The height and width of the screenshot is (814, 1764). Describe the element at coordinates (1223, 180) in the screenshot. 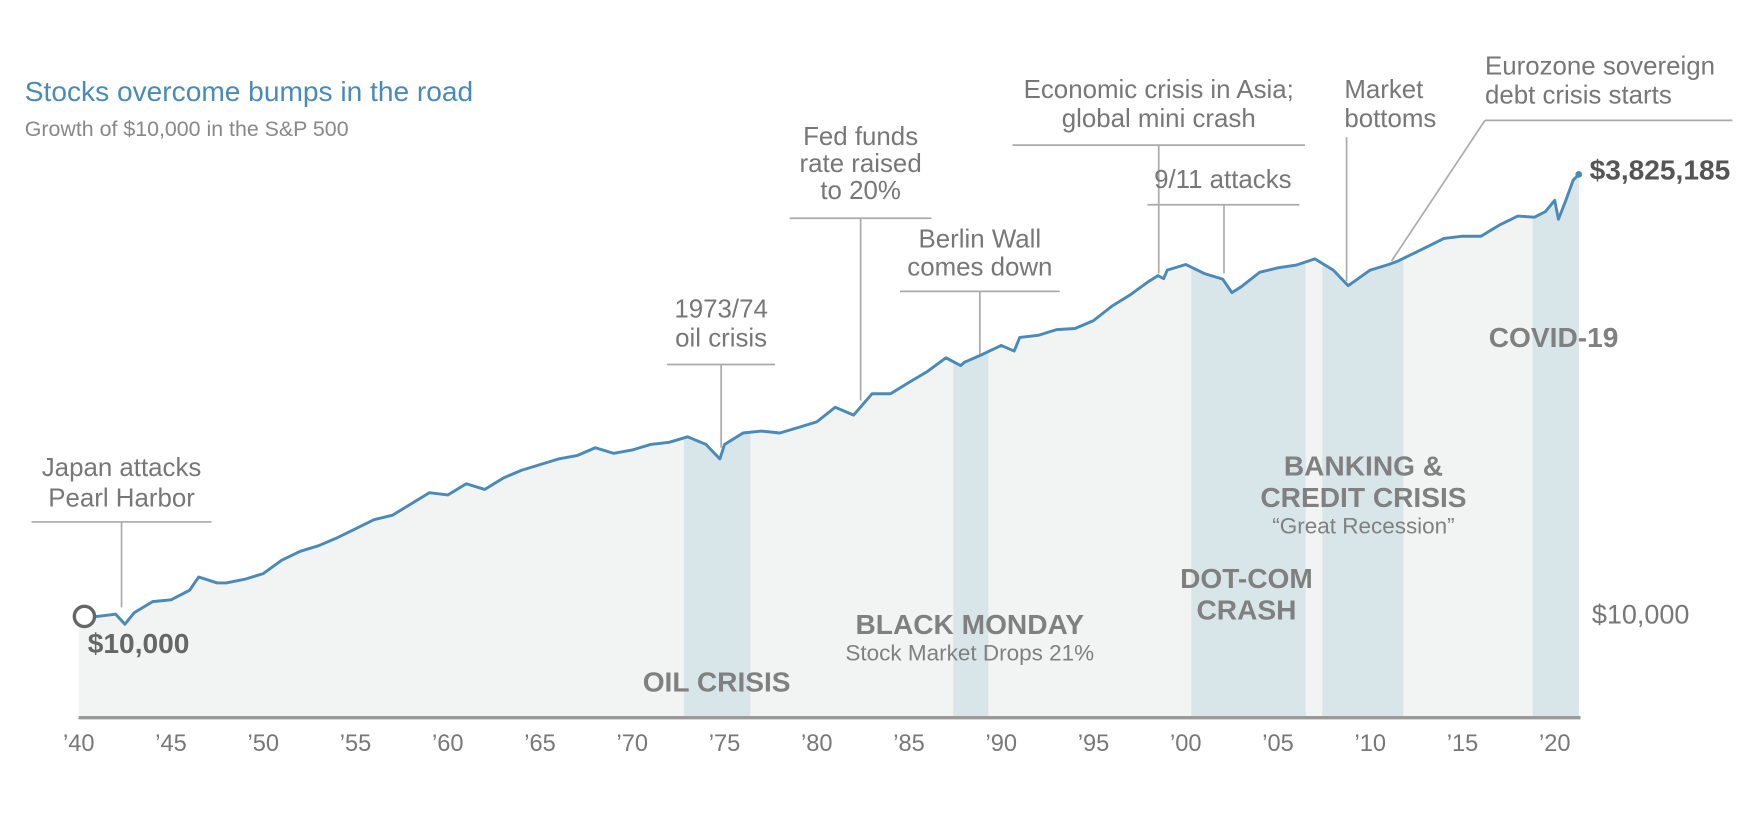

I see `annotation: 9/11 attacks` at that location.